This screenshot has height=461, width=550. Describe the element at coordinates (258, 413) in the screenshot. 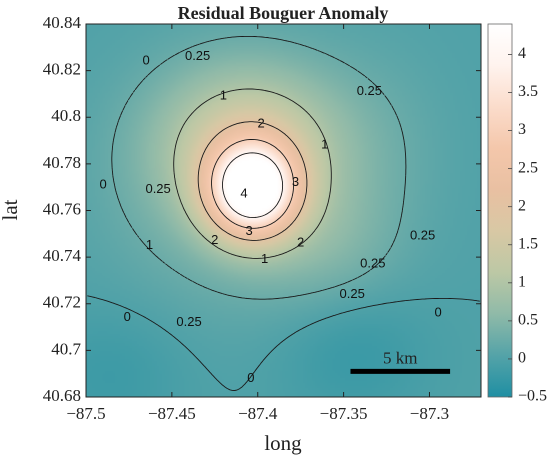

I see `x-tick-label: −87.4` at that location.